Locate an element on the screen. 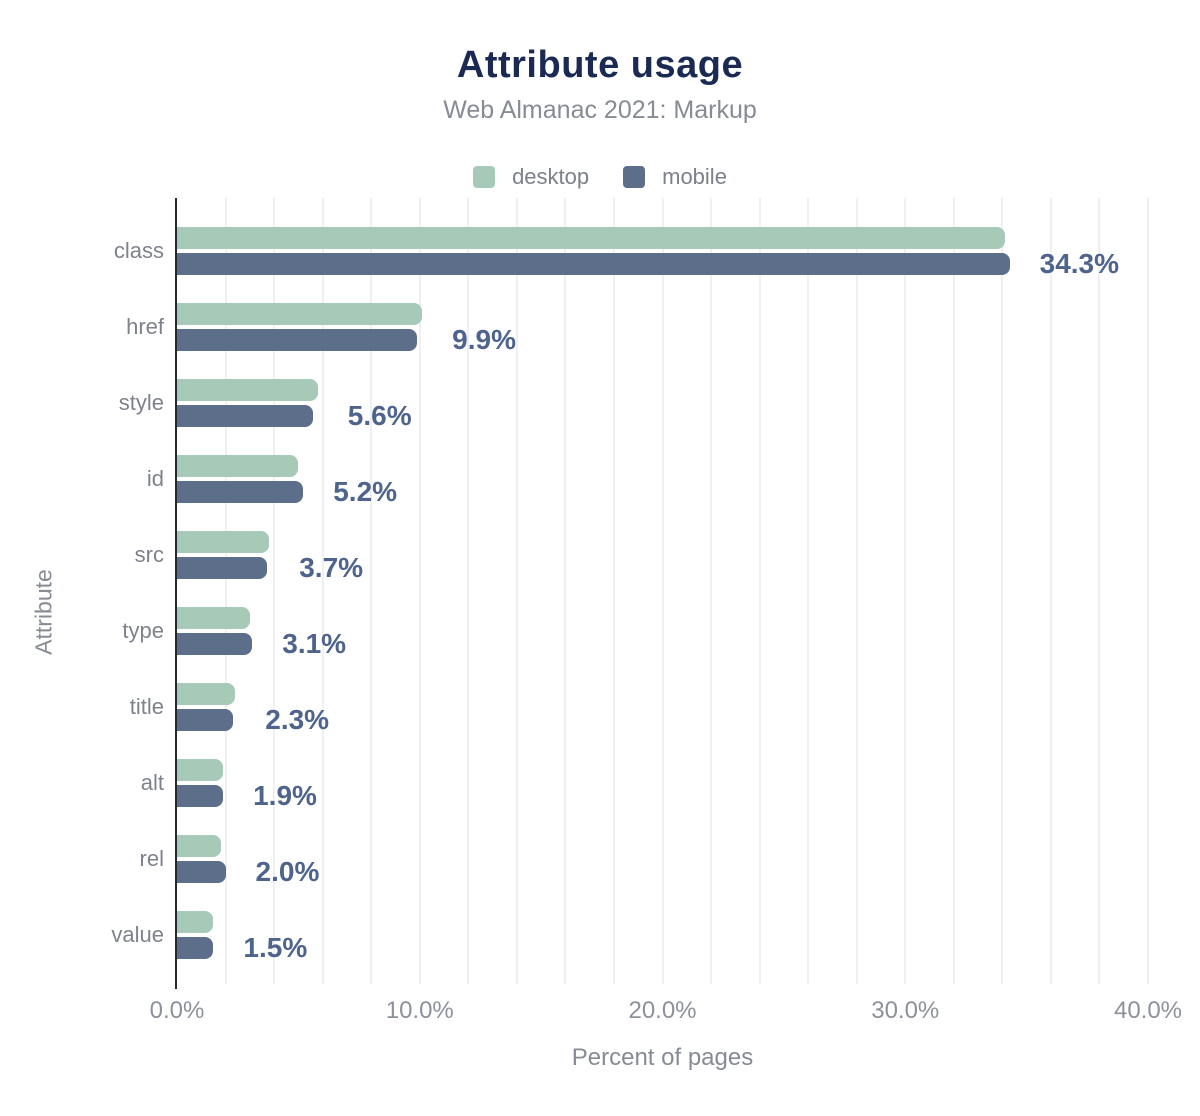 The width and height of the screenshot is (1200, 1116). category-label-alt: alt is located at coordinates (152, 782).